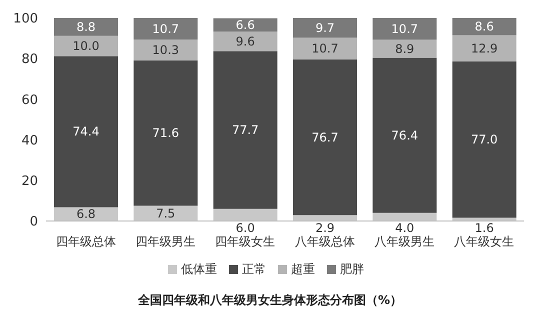  What do you see at coordinates (86, 241) in the screenshot?
I see `x-tick-label: 四年级总体` at bounding box center [86, 241].